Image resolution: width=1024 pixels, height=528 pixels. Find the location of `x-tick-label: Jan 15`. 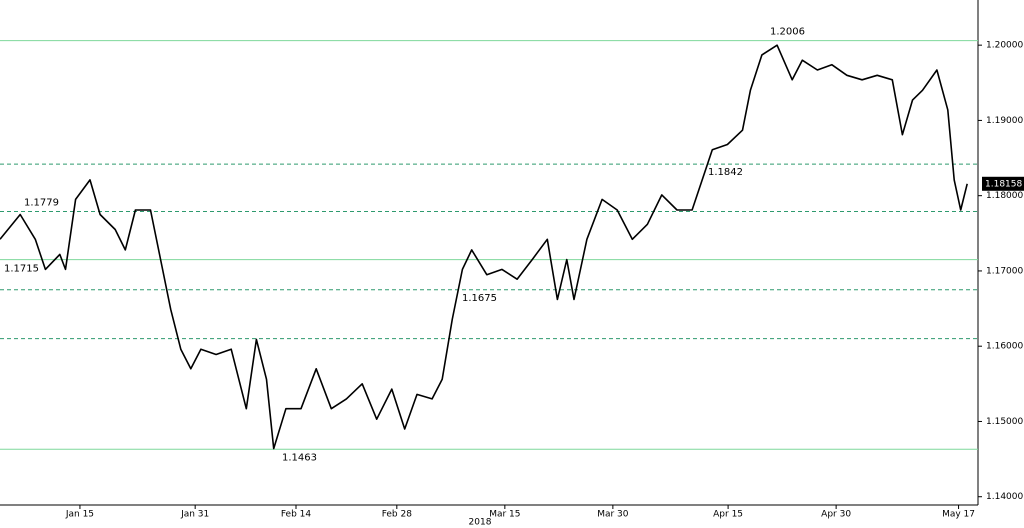

x-tick-label: Jan 15 is located at coordinates (79, 515).